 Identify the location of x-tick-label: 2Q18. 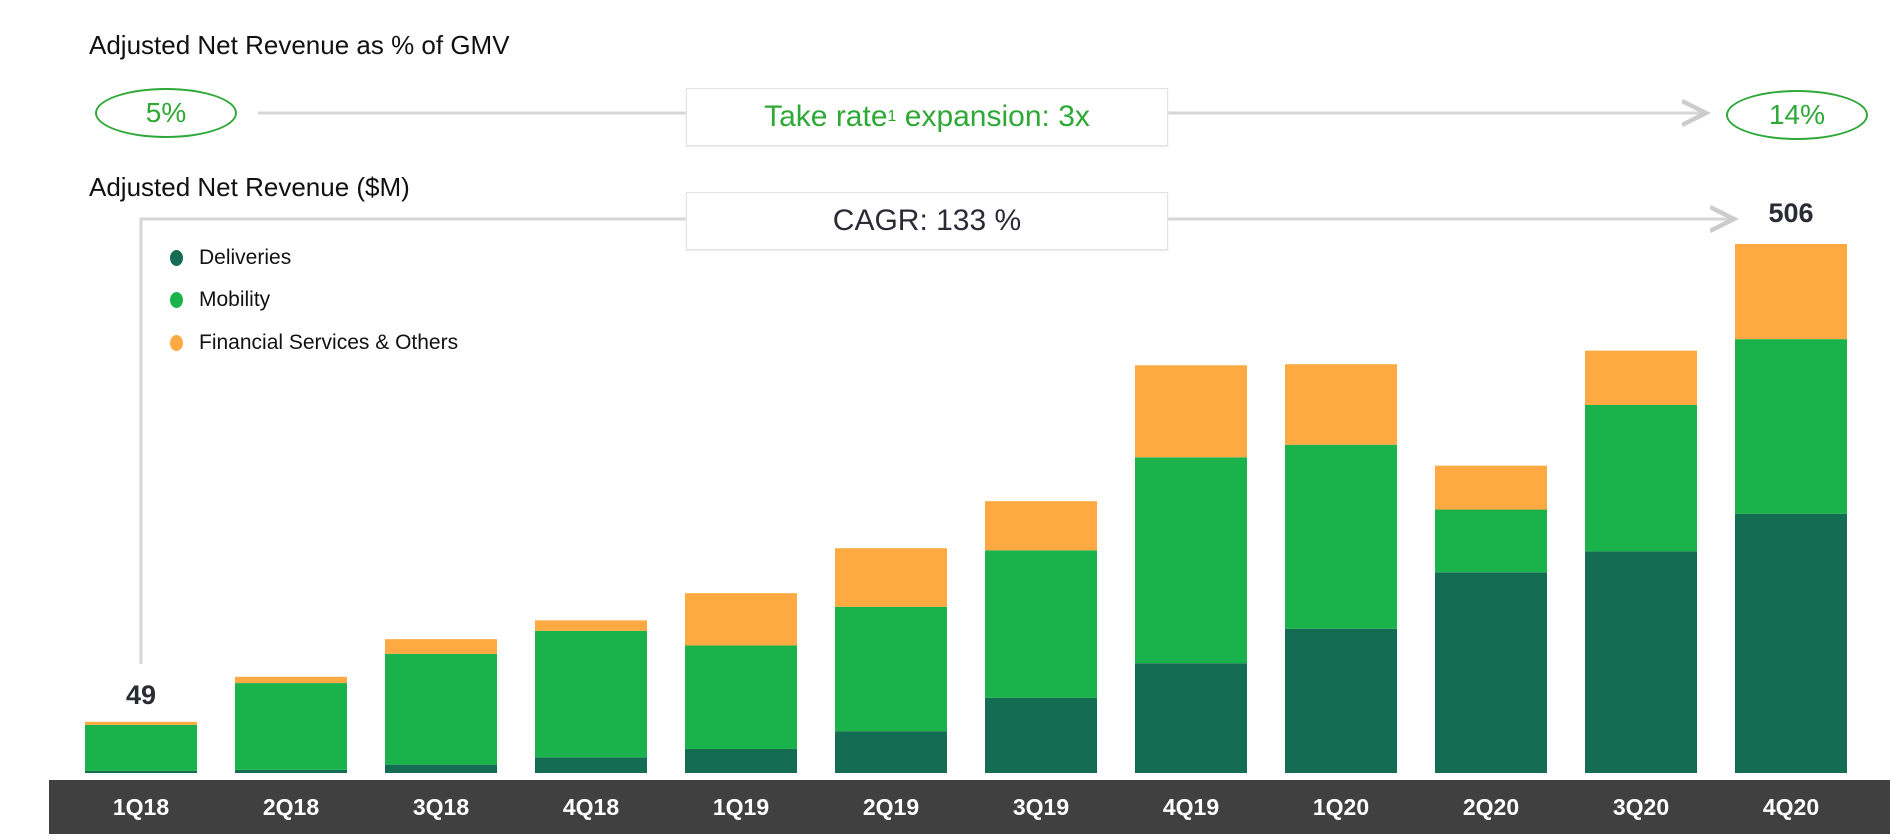
(291, 807).